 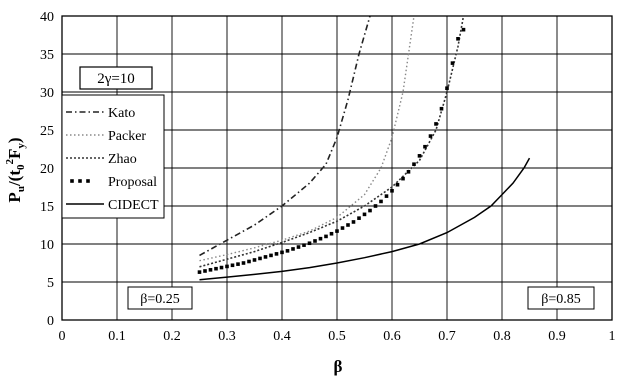 I want to click on y-tick-label: 15, so click(x=47, y=207).